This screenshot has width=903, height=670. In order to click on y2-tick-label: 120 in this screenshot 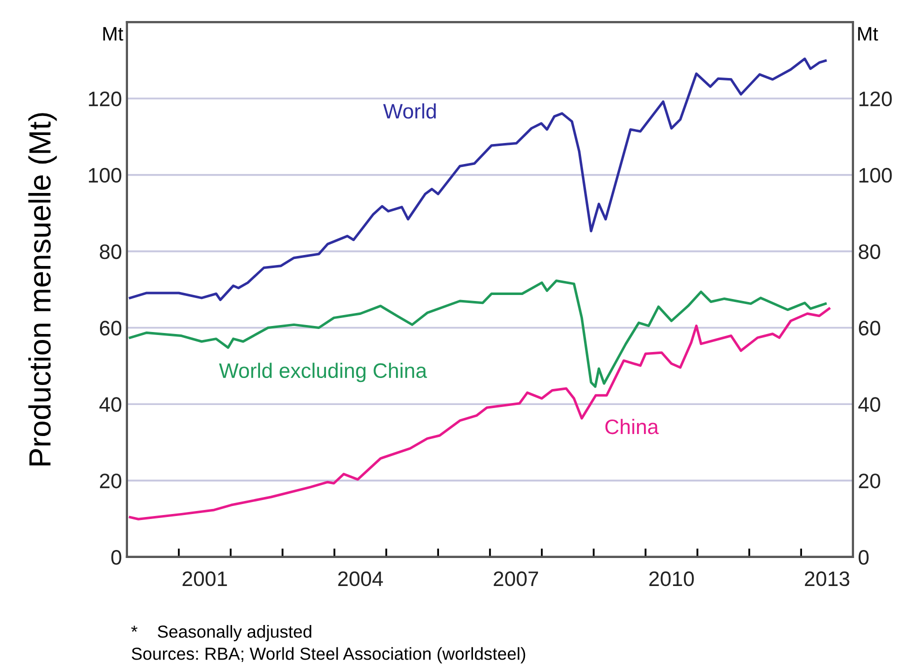, I will do `click(875, 99)`.